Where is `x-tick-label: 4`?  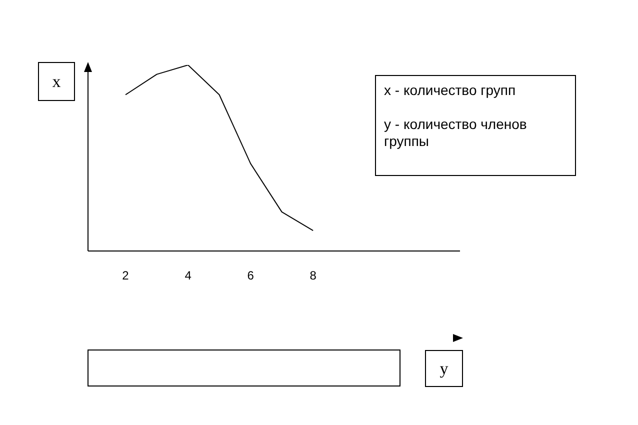
x-tick-label: 4 is located at coordinates (188, 275).